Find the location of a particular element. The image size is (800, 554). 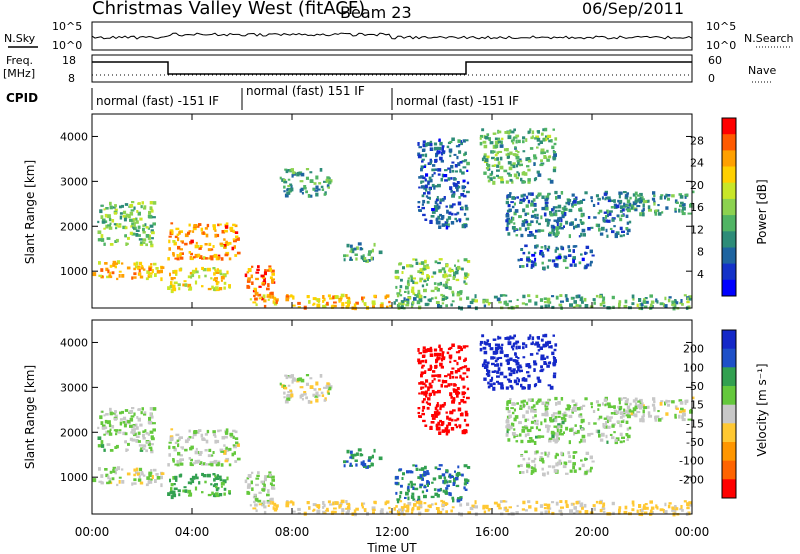

nsky-label: N.Sky is located at coordinates (20, 38).